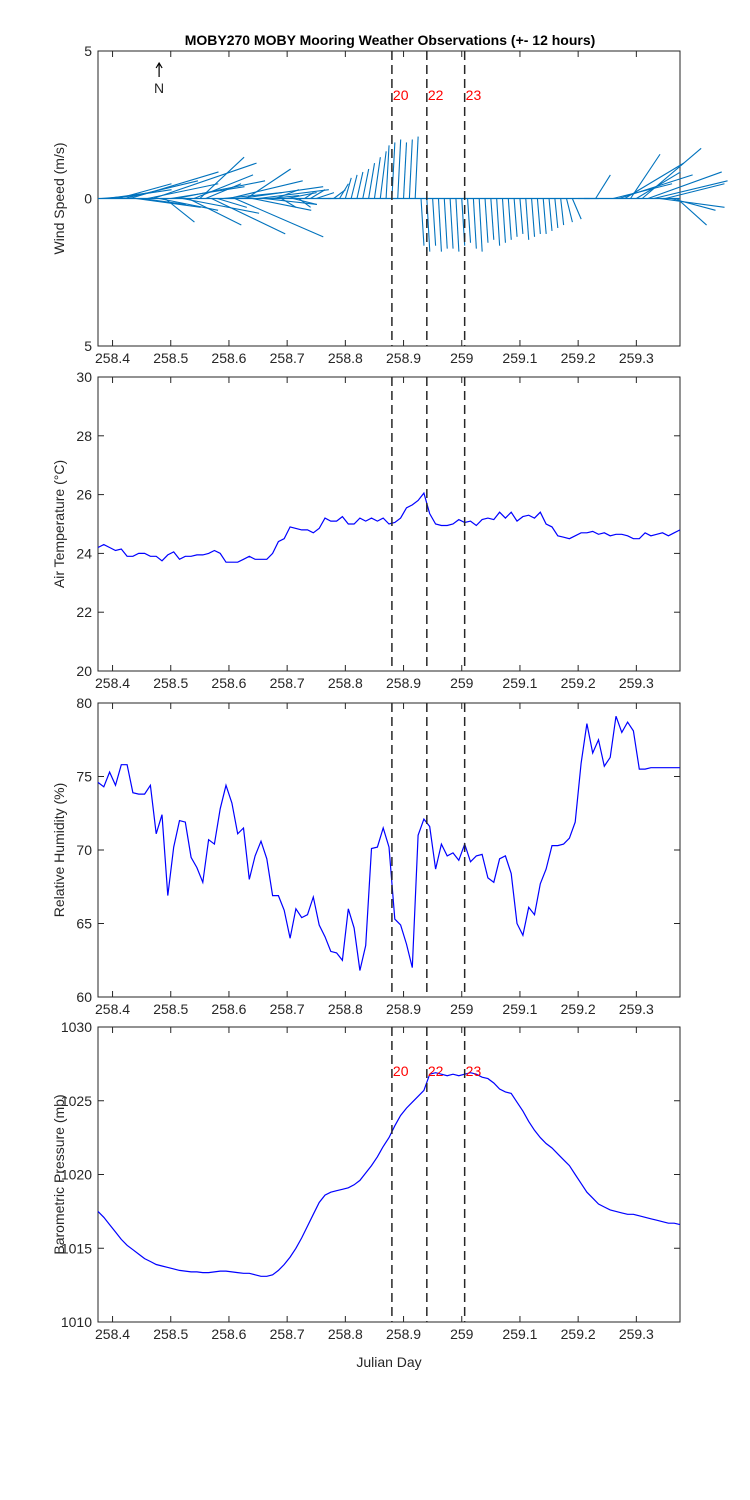  What do you see at coordinates (84, 553) in the screenshot?
I see `y-tick-label: 24` at bounding box center [84, 553].